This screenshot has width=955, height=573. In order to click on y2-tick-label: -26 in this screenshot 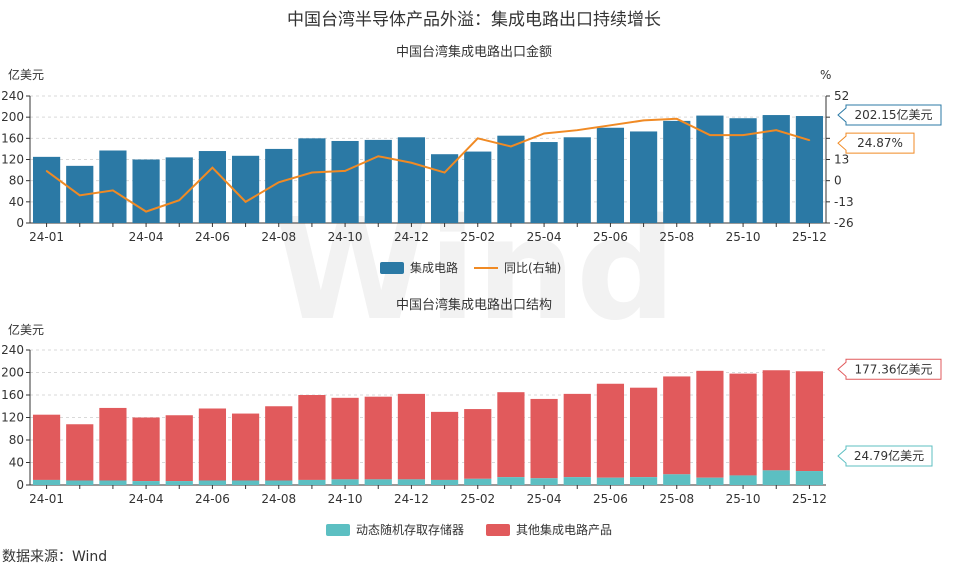, I will do `click(844, 223)`.